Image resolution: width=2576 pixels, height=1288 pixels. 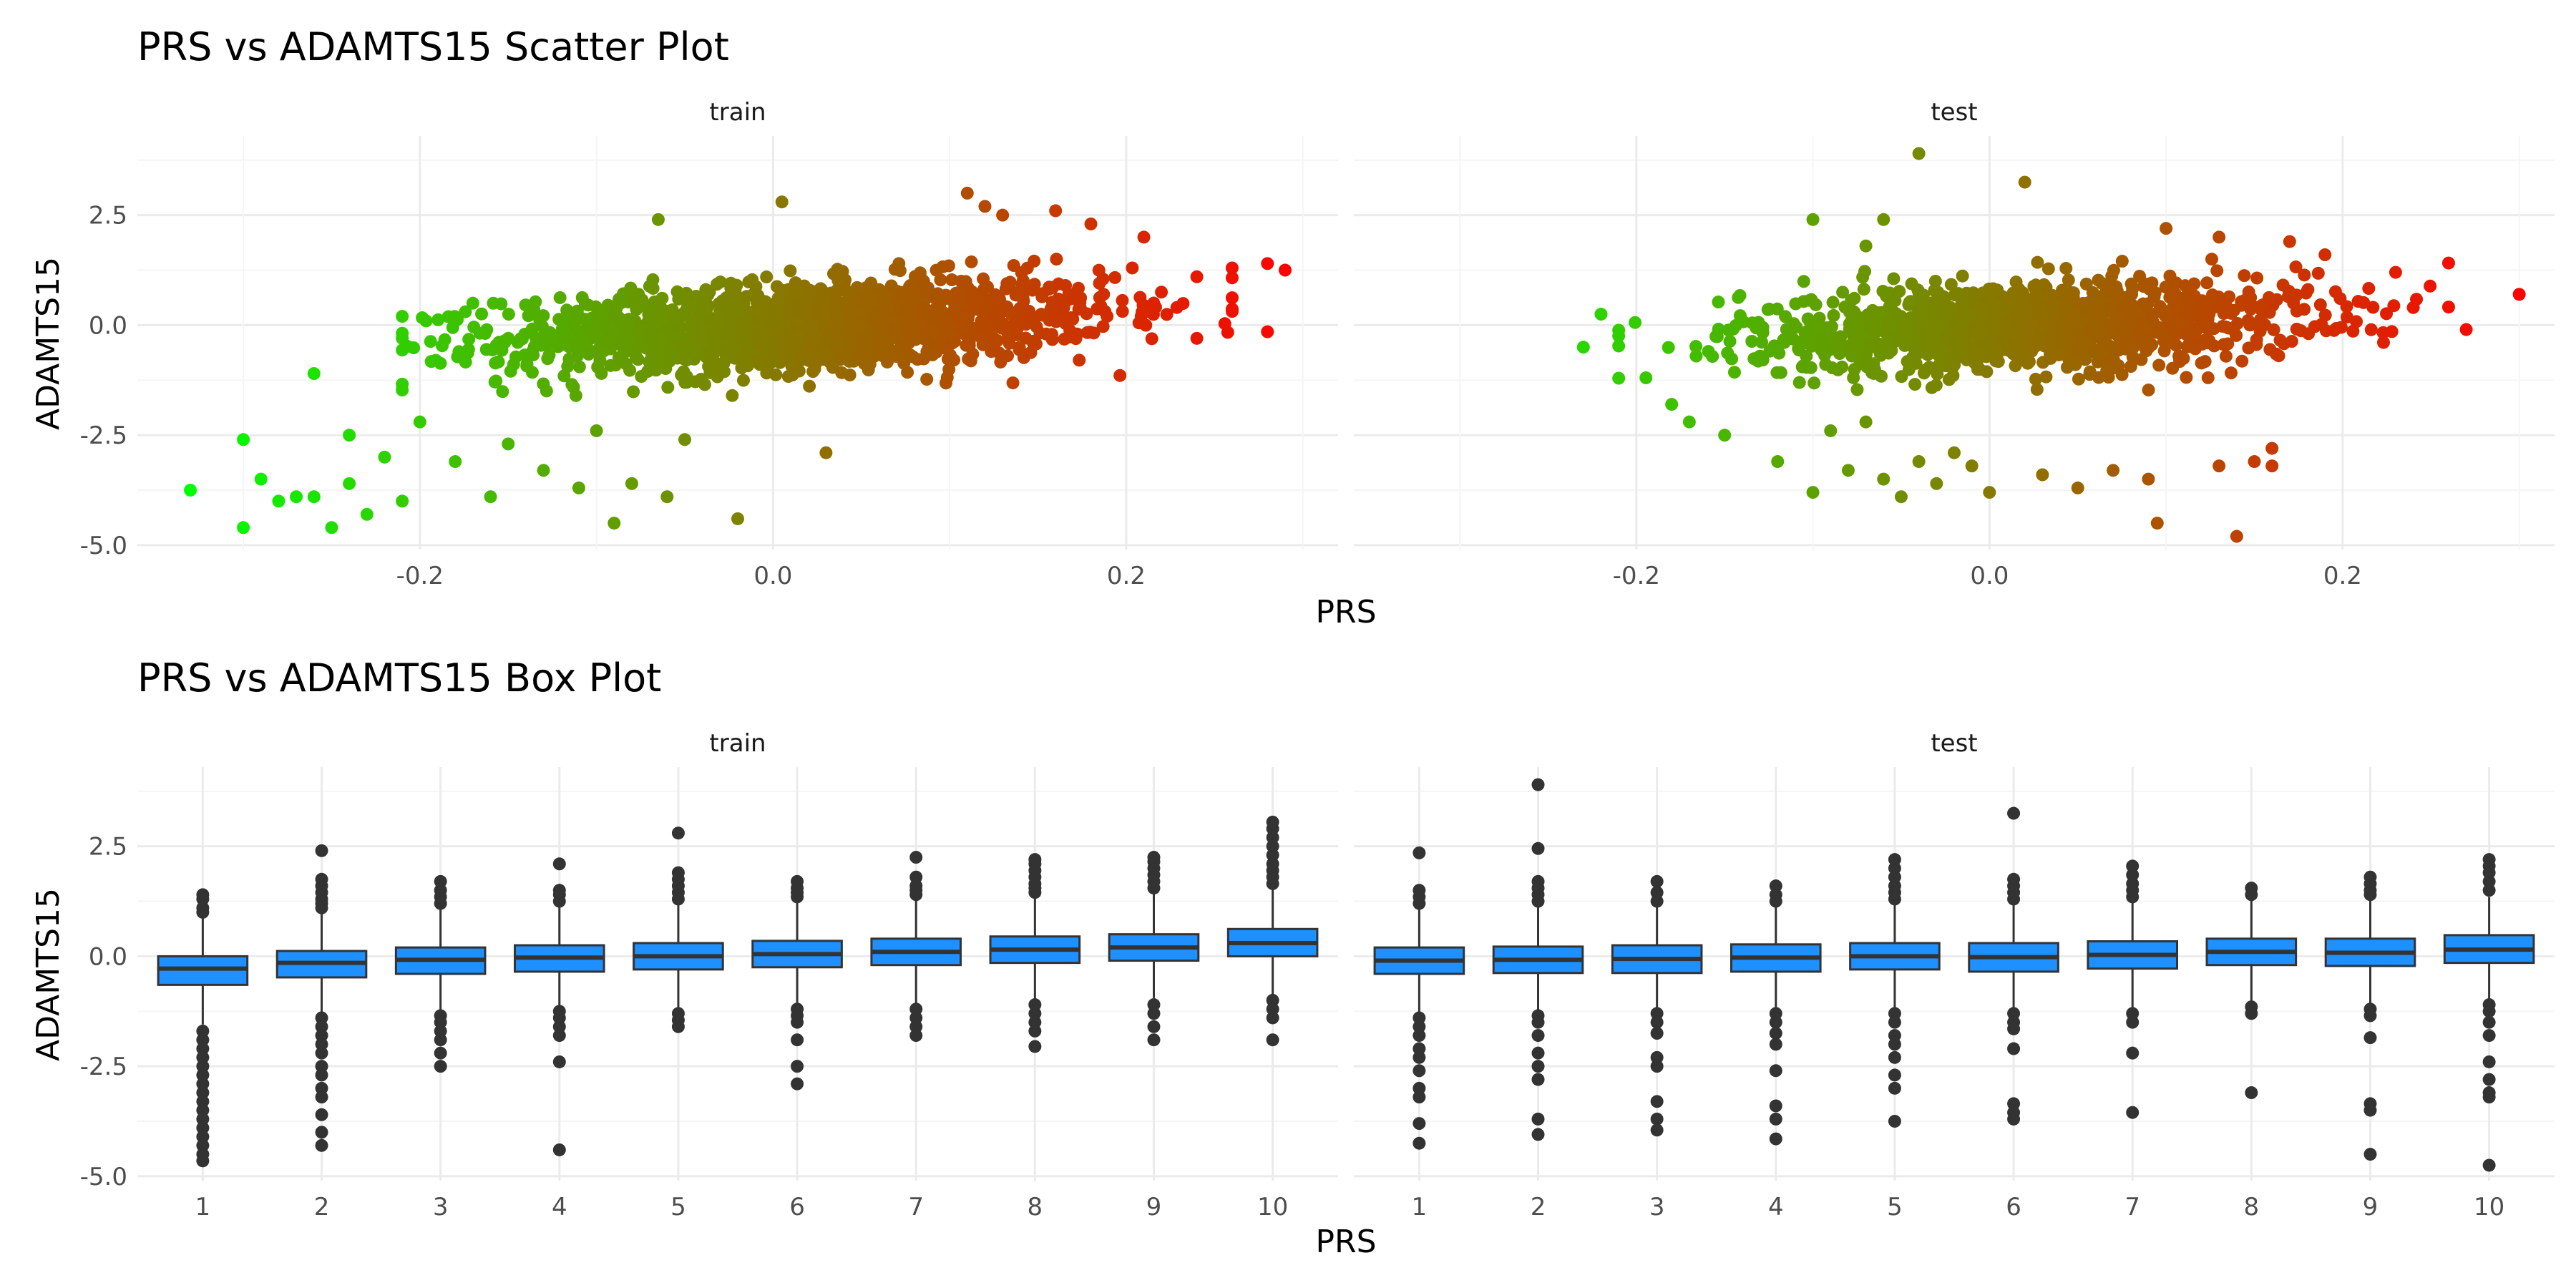 What do you see at coordinates (2132, 1207) in the screenshot?
I see `x-tick-label: 7` at bounding box center [2132, 1207].